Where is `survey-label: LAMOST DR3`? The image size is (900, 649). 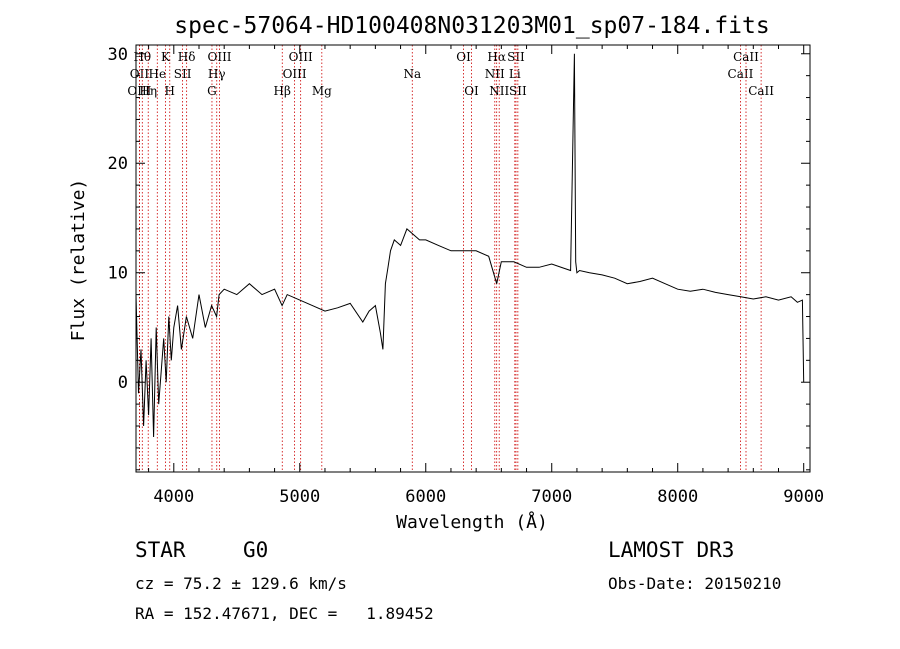
survey-label: LAMOST DR3 is located at coordinates (671, 550).